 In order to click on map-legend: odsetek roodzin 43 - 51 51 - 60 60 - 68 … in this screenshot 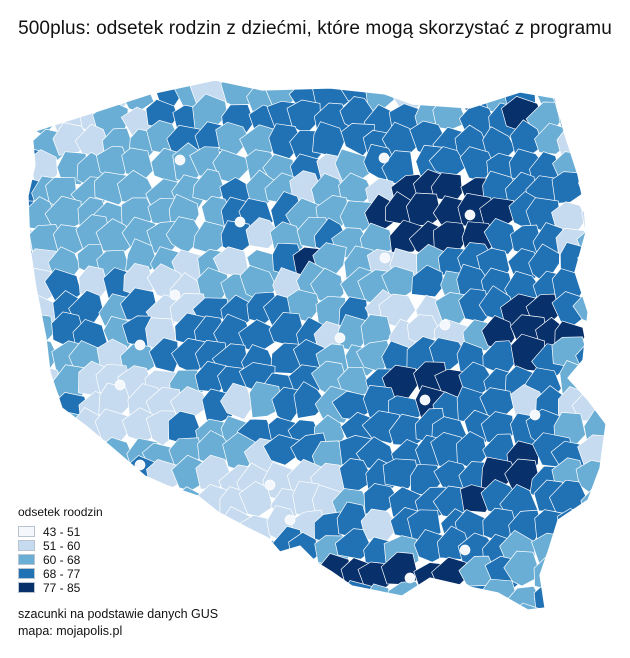, I will do `click(60, 550)`.